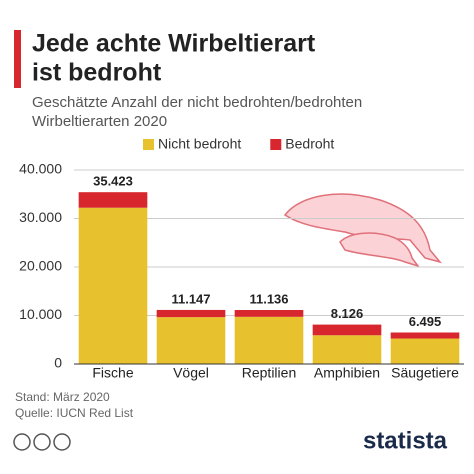 This screenshot has width=474, height=474. What do you see at coordinates (268, 298) in the screenshot?
I see `total-label: 11.136` at bounding box center [268, 298].